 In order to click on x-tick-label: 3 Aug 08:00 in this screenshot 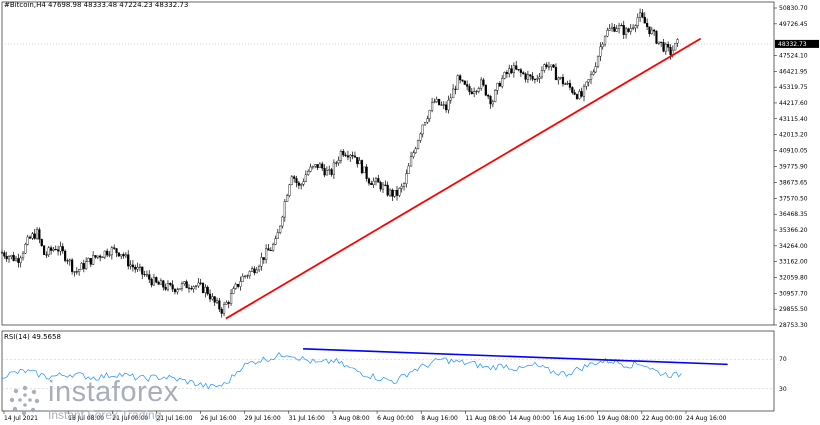, I will do `click(351, 418)`.